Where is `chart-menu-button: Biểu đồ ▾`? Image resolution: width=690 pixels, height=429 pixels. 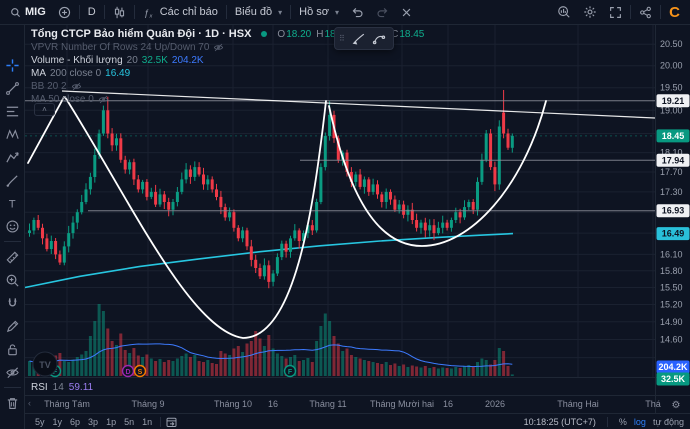 chart-menu-button: Biểu đồ ▾ is located at coordinates (258, 12).